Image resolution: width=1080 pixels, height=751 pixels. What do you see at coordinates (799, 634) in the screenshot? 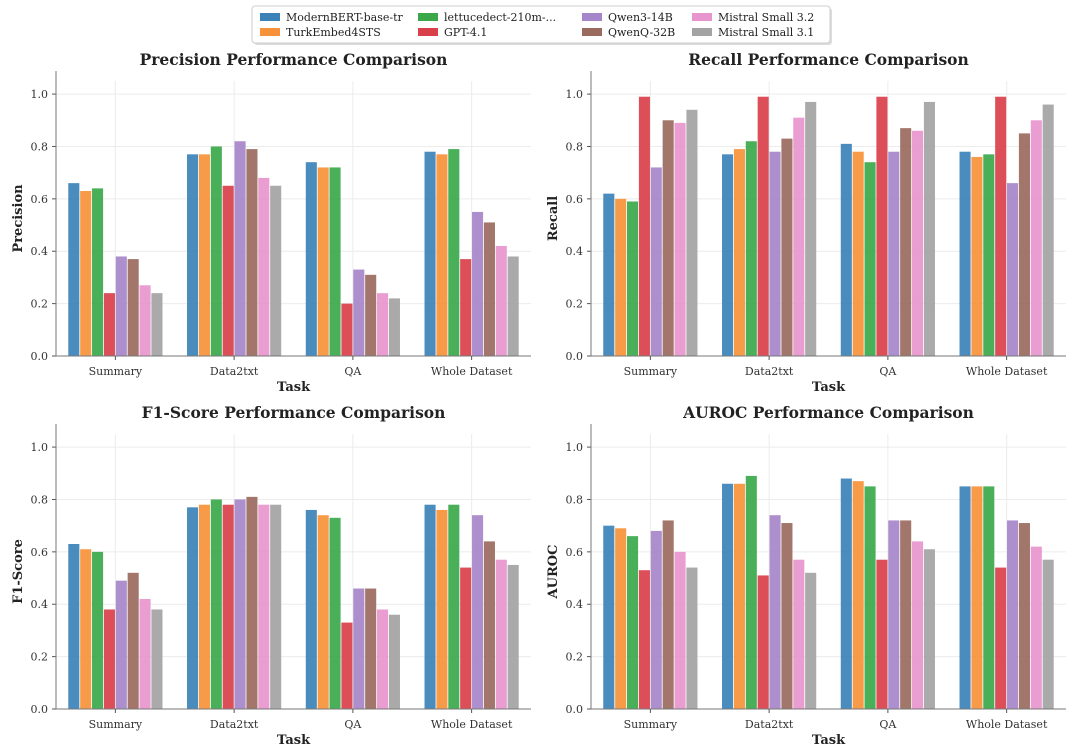
I see `bar-mistral-small-3-2-data2txt` at bounding box center [799, 634].